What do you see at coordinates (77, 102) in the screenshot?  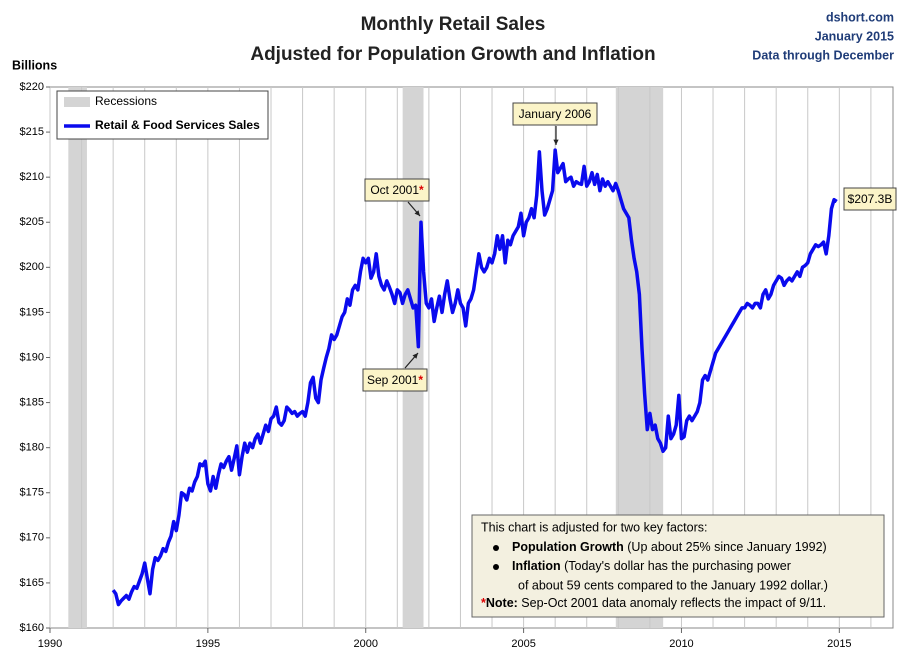 I see `legend-swatch` at bounding box center [77, 102].